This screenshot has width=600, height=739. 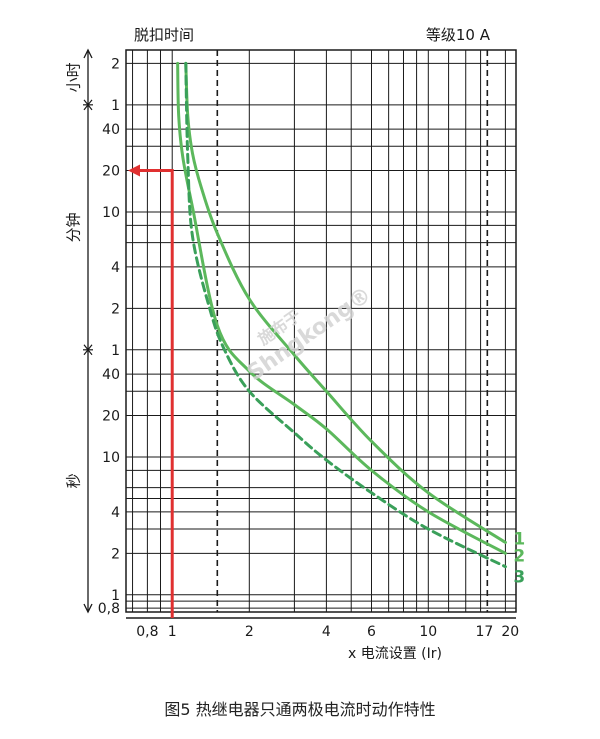 I want to click on x-tick-label: 1, so click(x=172, y=632).